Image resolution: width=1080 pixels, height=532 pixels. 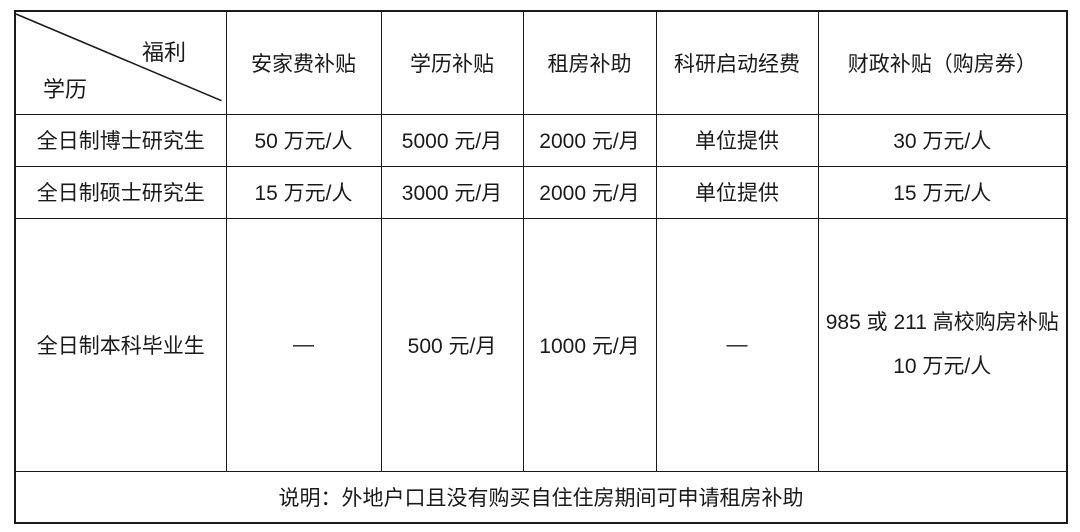 I want to click on corner-label-benefits: 福利, so click(x=164, y=52).